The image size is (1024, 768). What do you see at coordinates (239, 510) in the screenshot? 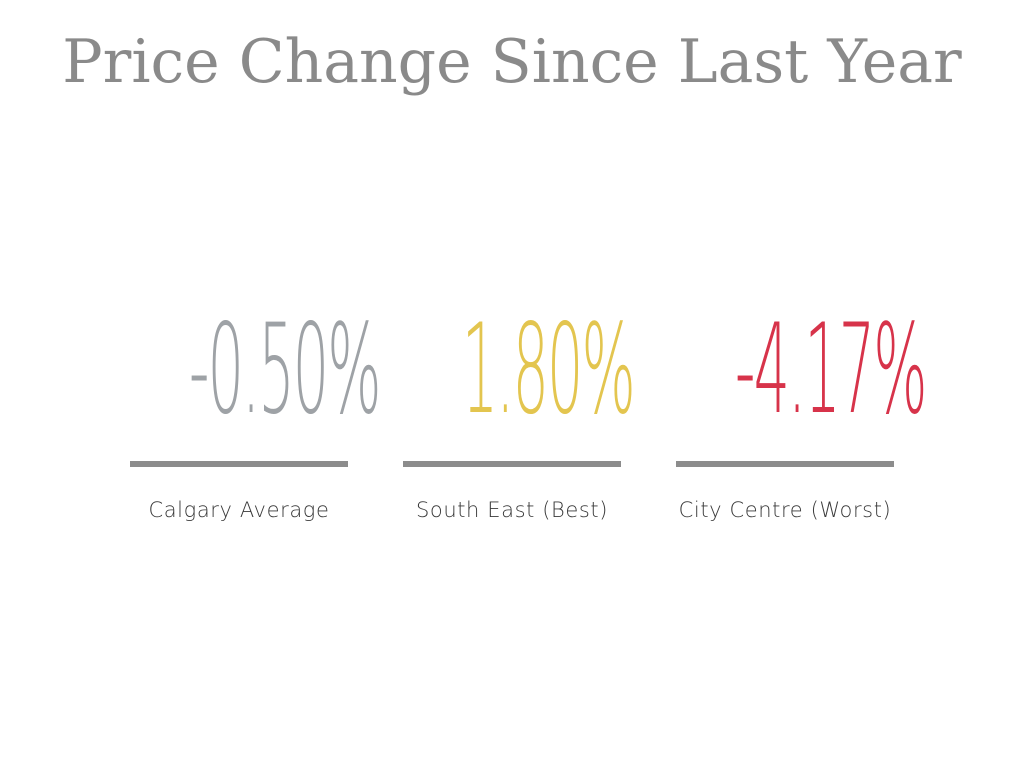
I see `stat-label: Calgary Average` at bounding box center [239, 510].